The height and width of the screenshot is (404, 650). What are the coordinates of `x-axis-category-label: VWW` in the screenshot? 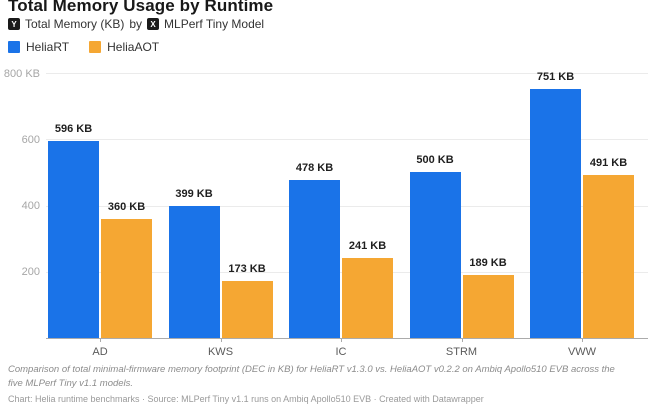 It's located at (582, 352).